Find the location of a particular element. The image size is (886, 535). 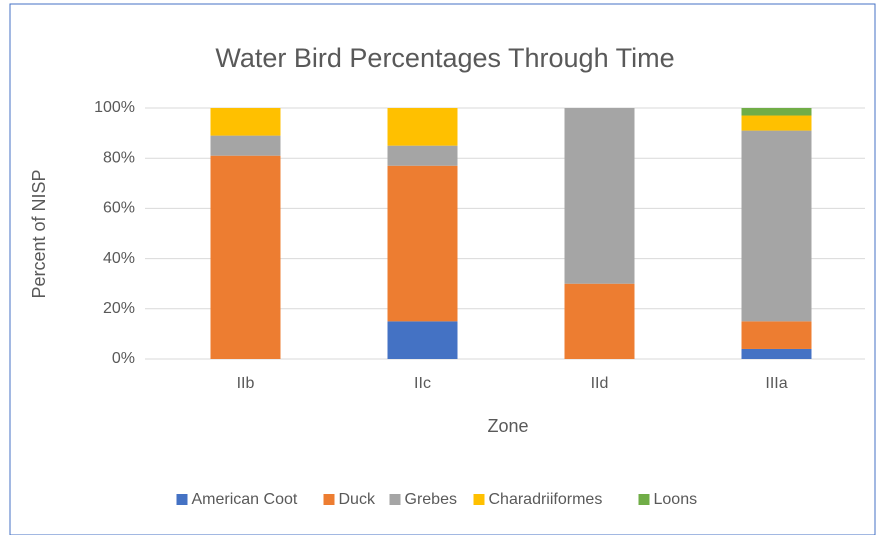

legend-label: Charadriiformes is located at coordinates (546, 499).